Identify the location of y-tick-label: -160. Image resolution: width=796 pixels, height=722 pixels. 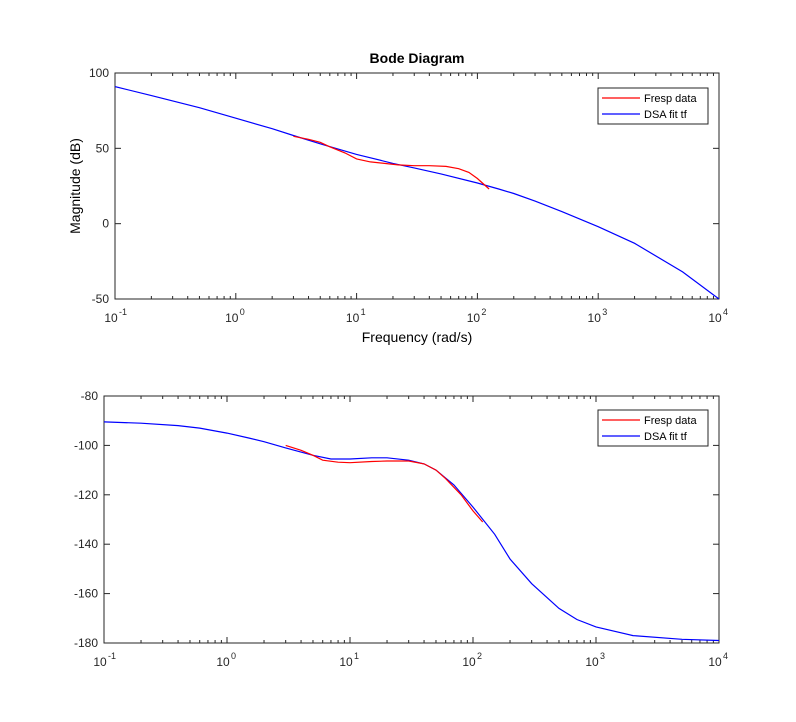
(86, 594).